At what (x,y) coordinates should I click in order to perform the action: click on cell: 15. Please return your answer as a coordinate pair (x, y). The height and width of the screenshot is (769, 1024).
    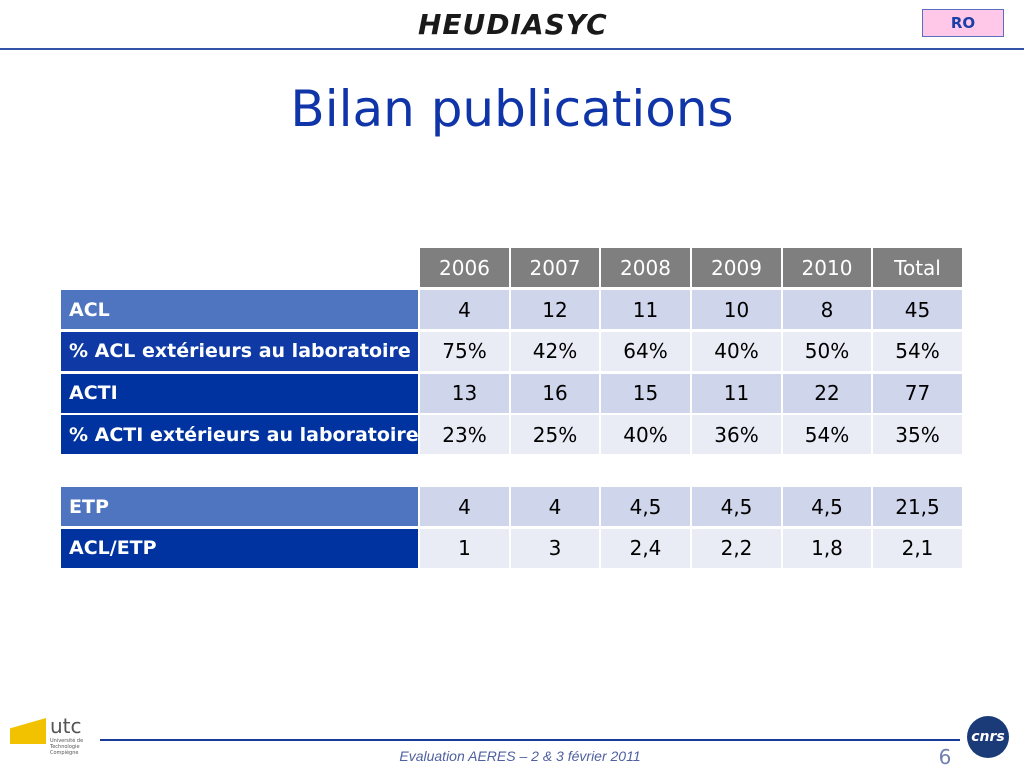
    Looking at the image, I should click on (645, 393).